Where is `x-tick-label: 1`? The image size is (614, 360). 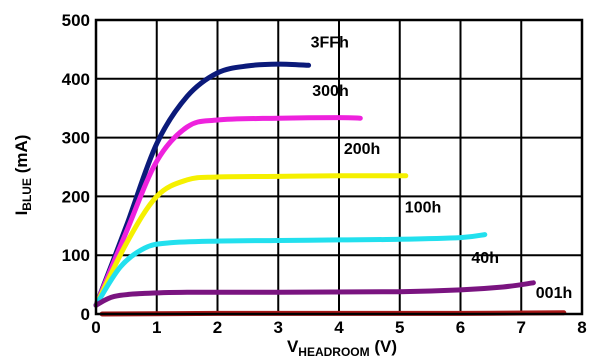 x-tick-label: 1 is located at coordinates (156, 327).